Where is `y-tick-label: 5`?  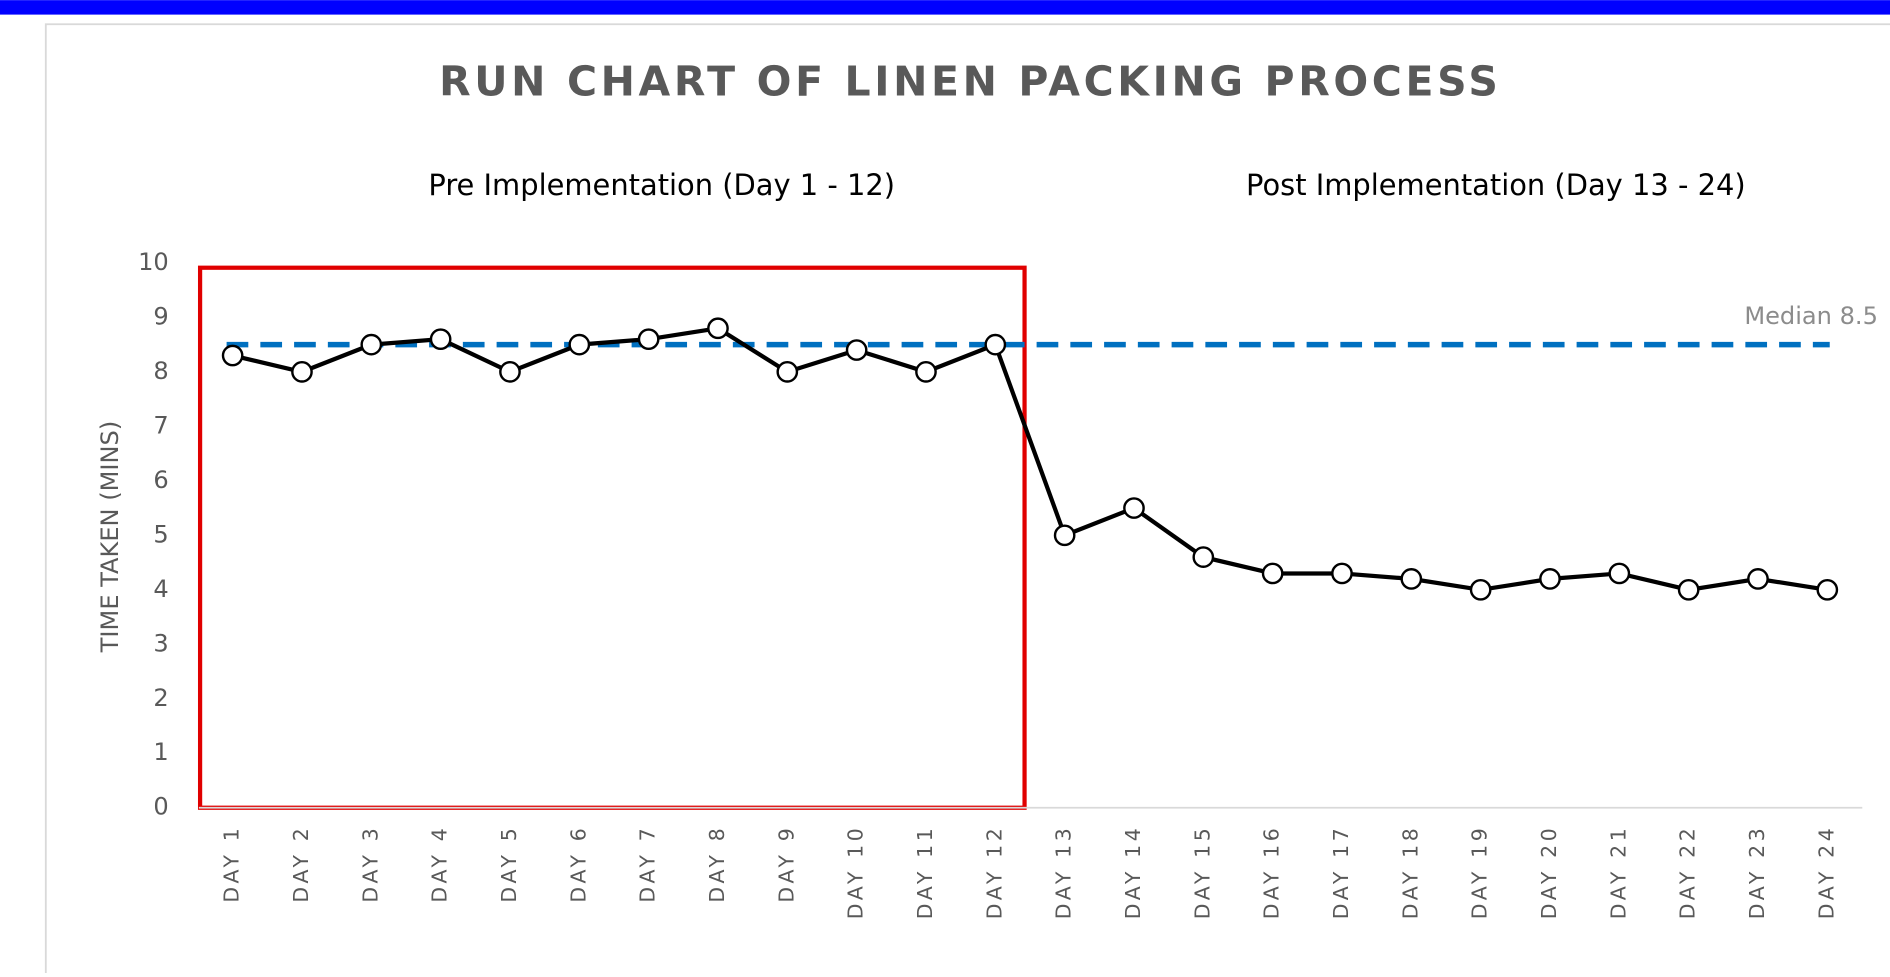 y-tick-label: 5 is located at coordinates (160, 534).